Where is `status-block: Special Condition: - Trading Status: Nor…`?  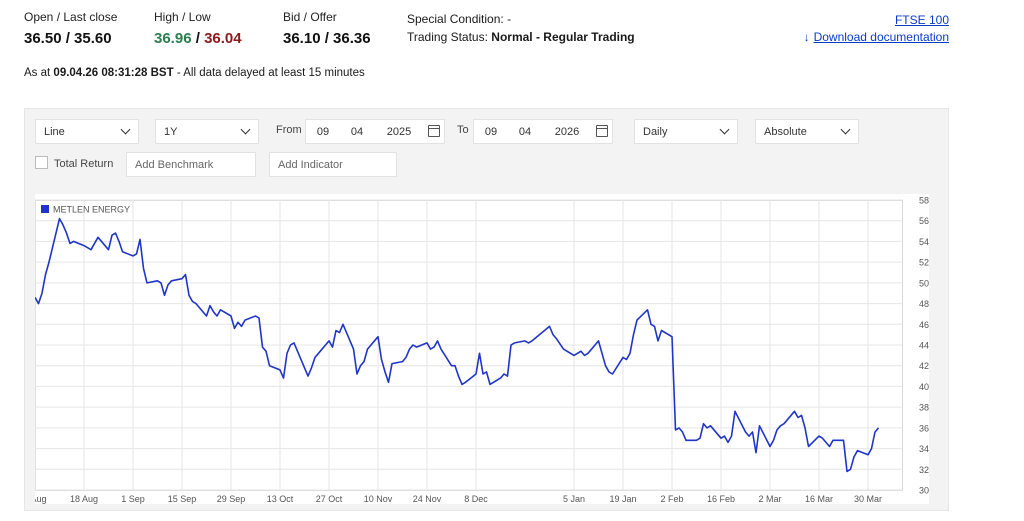 status-block: Special Condition: - Trading Status: Nor… is located at coordinates (521, 28).